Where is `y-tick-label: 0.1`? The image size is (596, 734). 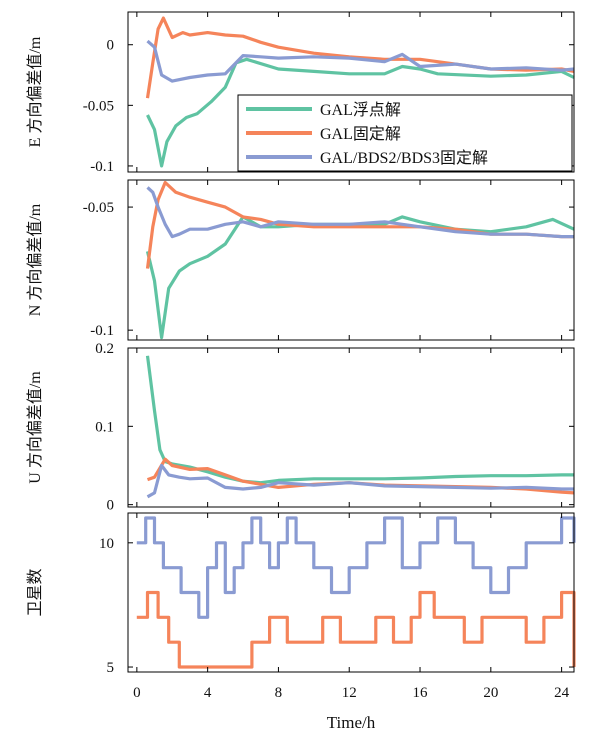 y-tick-label: 0.1 is located at coordinates (104, 427).